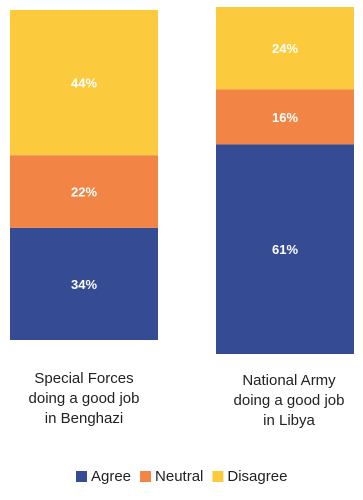 This screenshot has width=363, height=500. I want to click on data-label-1-agree: 34%, so click(84, 284).